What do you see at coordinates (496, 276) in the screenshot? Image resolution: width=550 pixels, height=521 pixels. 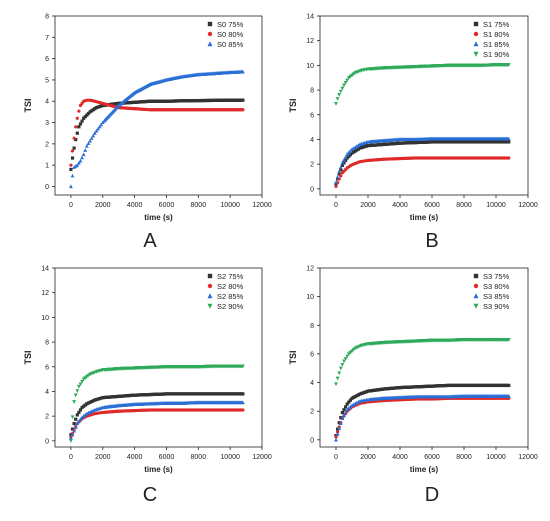 I see `legend-label: S3 75%` at bounding box center [496, 276].